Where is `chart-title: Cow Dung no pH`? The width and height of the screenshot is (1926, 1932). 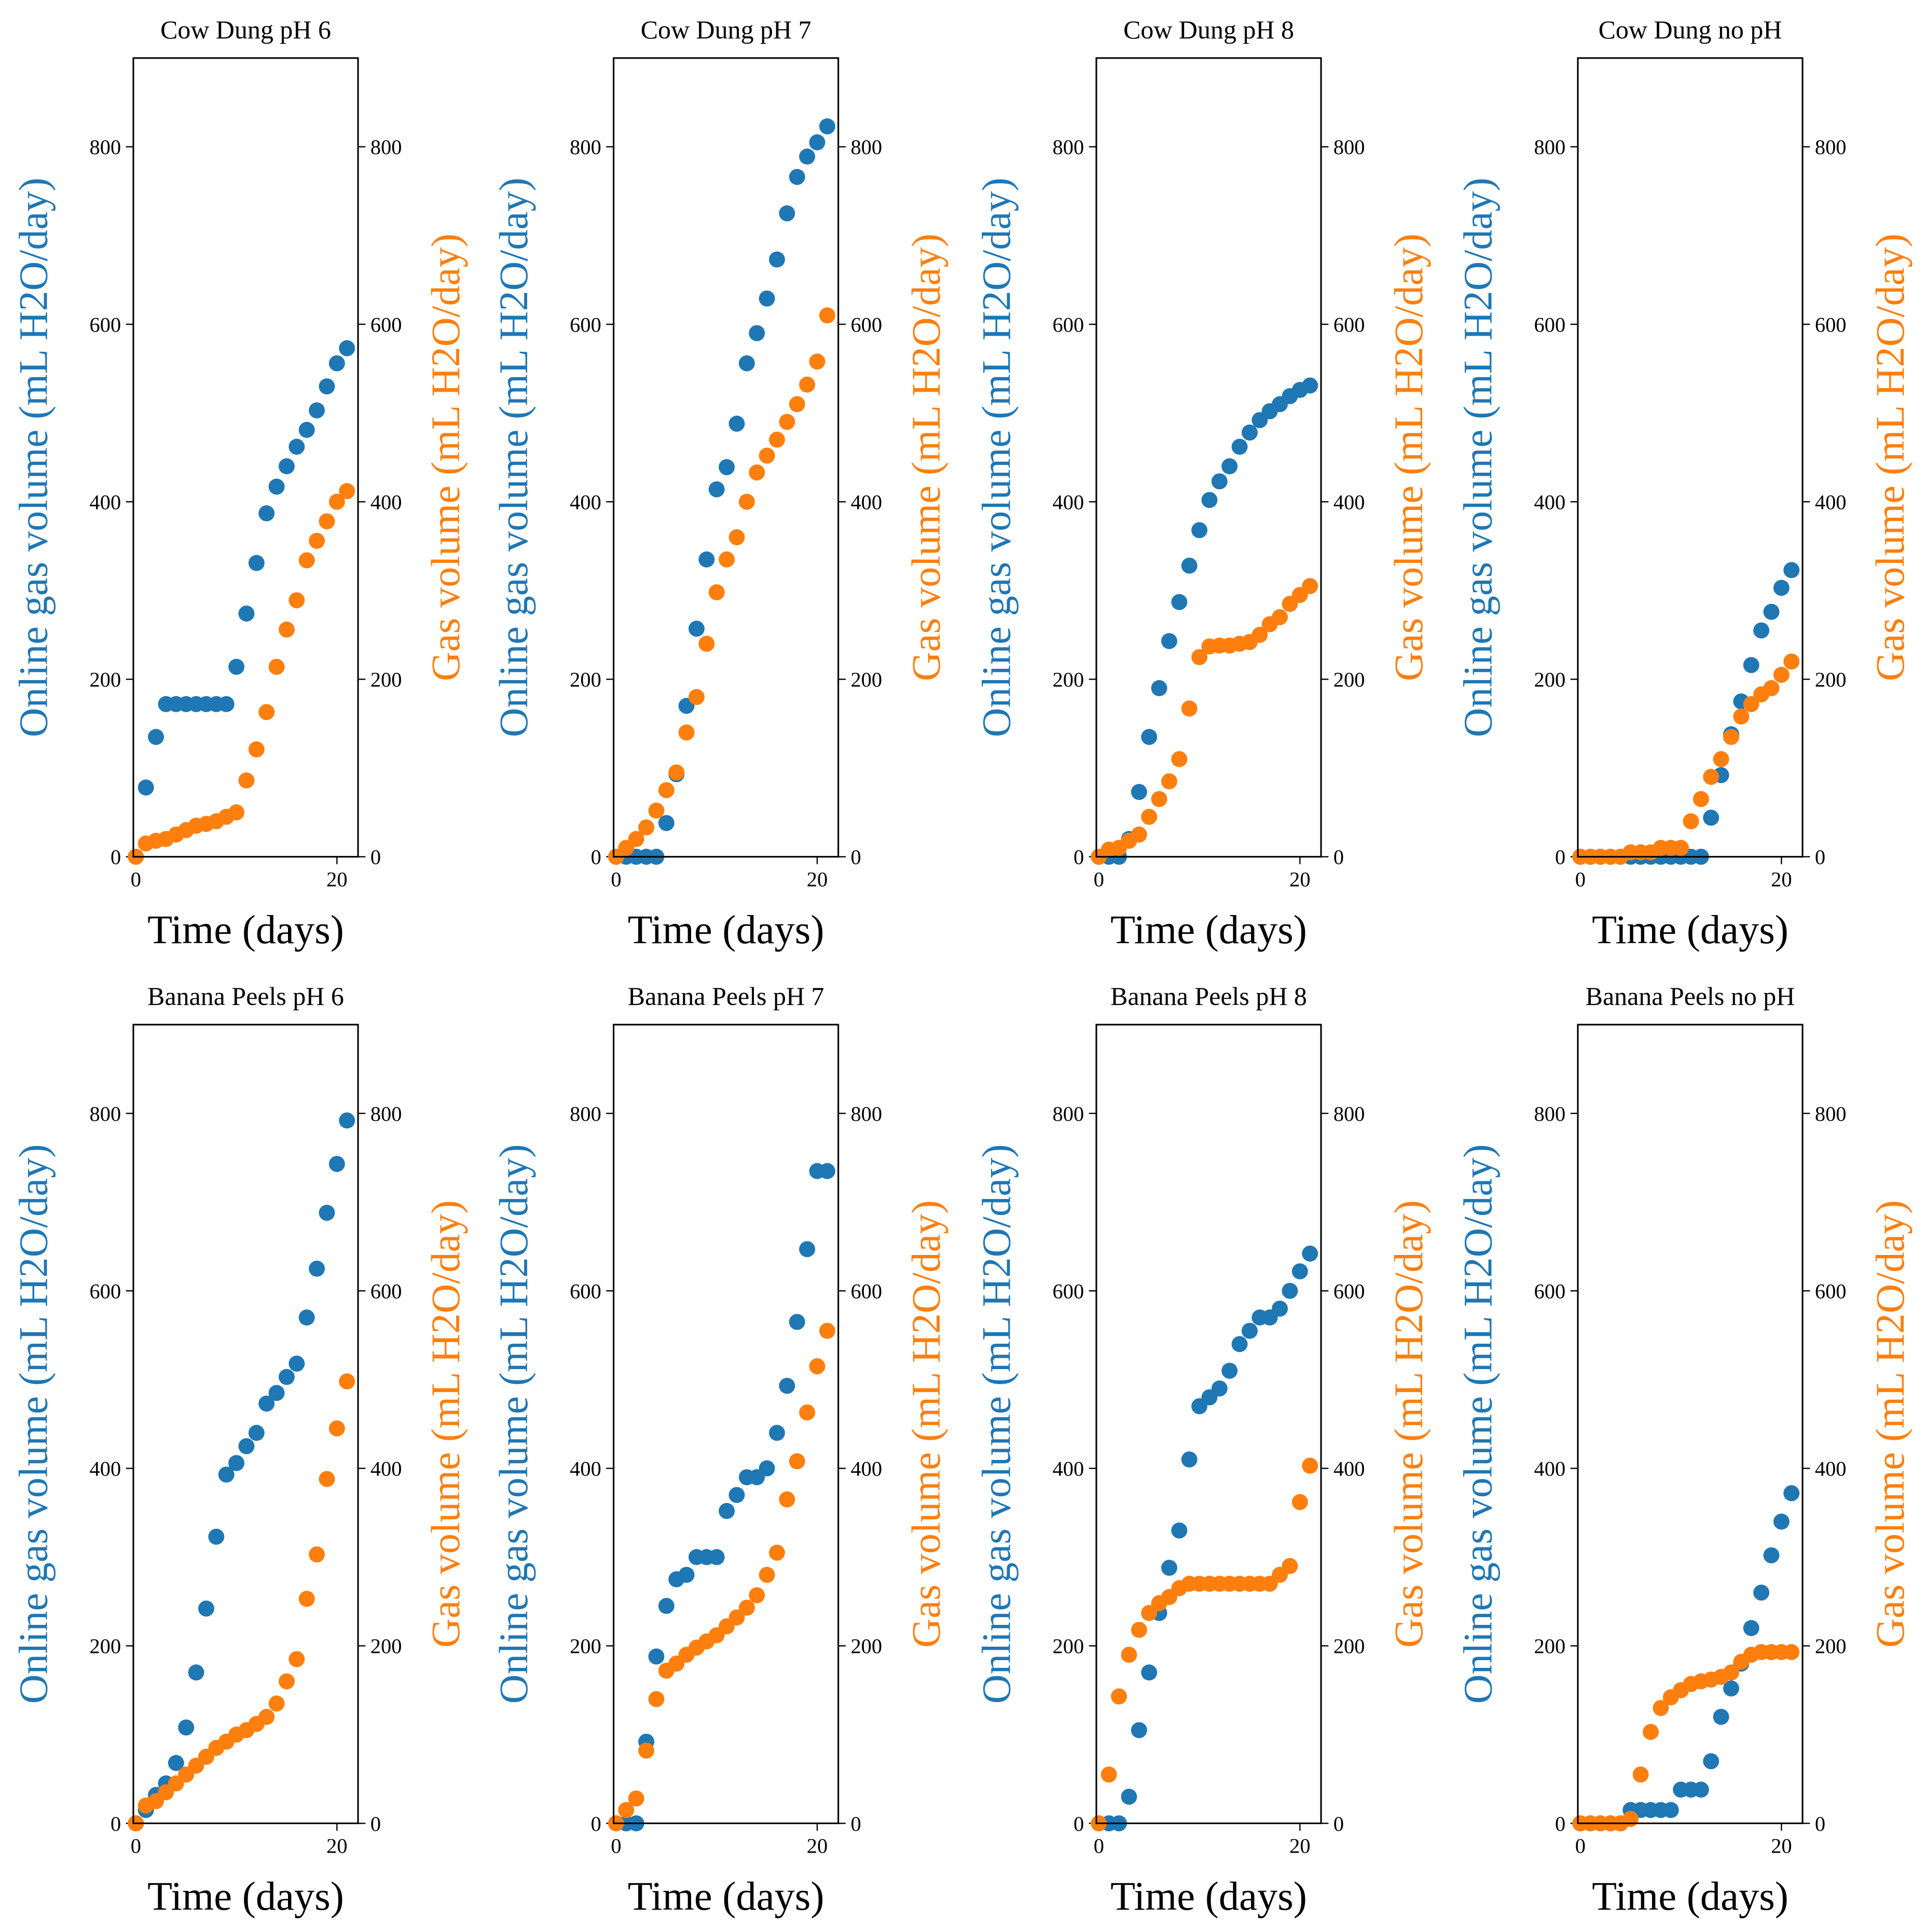
chart-title: Cow Dung no pH is located at coordinates (1690, 29).